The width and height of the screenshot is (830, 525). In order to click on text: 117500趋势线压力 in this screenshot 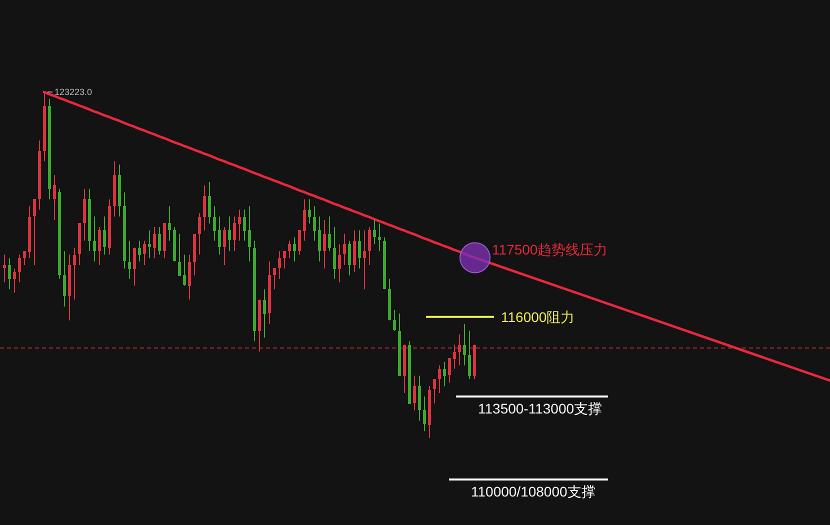, I will do `click(550, 250)`.